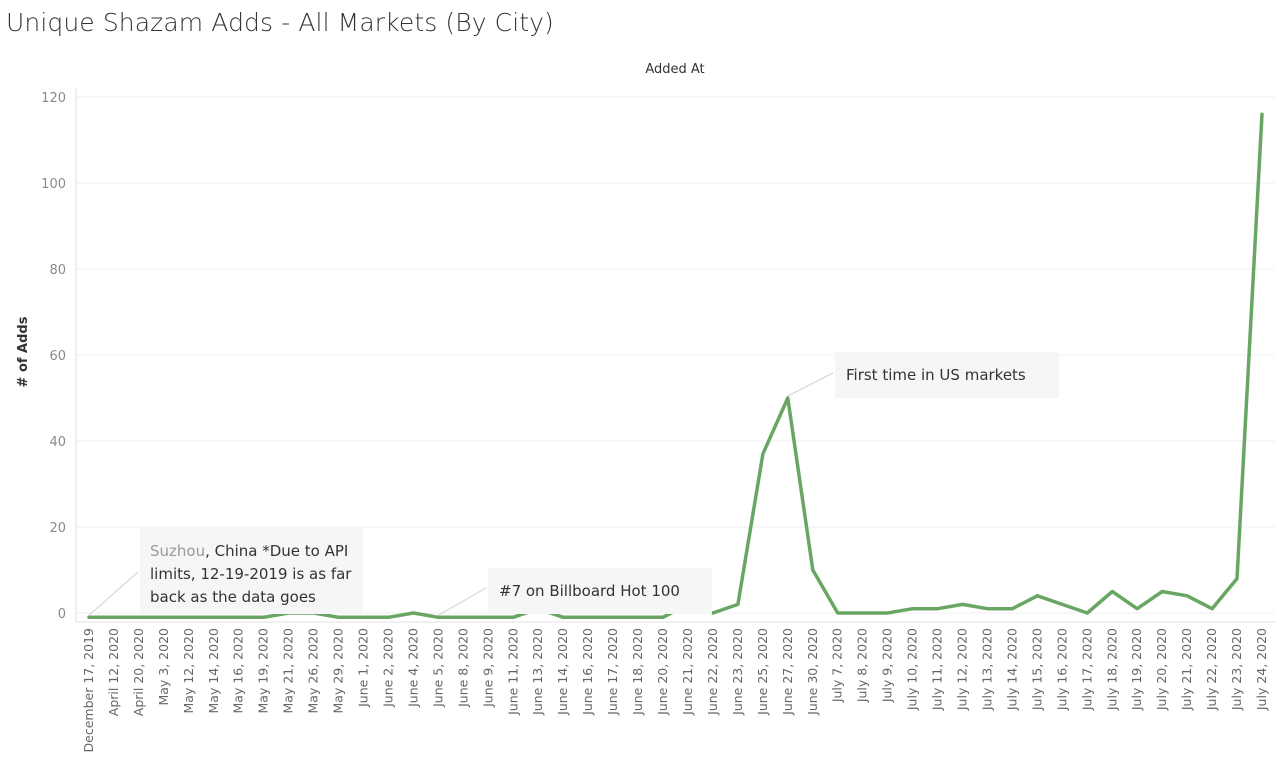 The width and height of the screenshot is (1275, 773). I want to click on x-tick-label: July 11, 2020, so click(937, 669).